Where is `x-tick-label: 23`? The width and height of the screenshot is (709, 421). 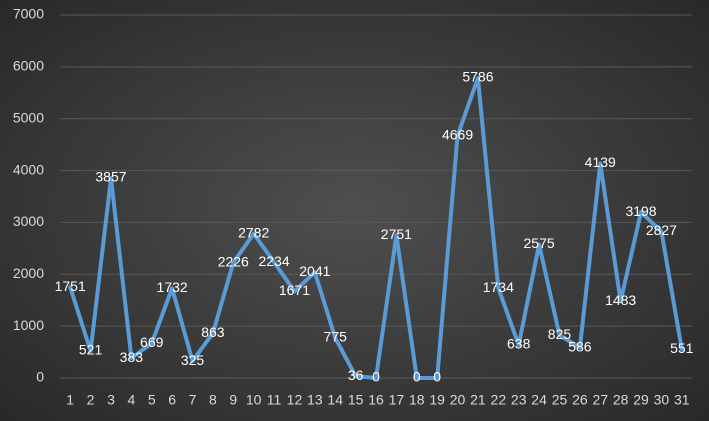
x-tick-label: 23 is located at coordinates (519, 400).